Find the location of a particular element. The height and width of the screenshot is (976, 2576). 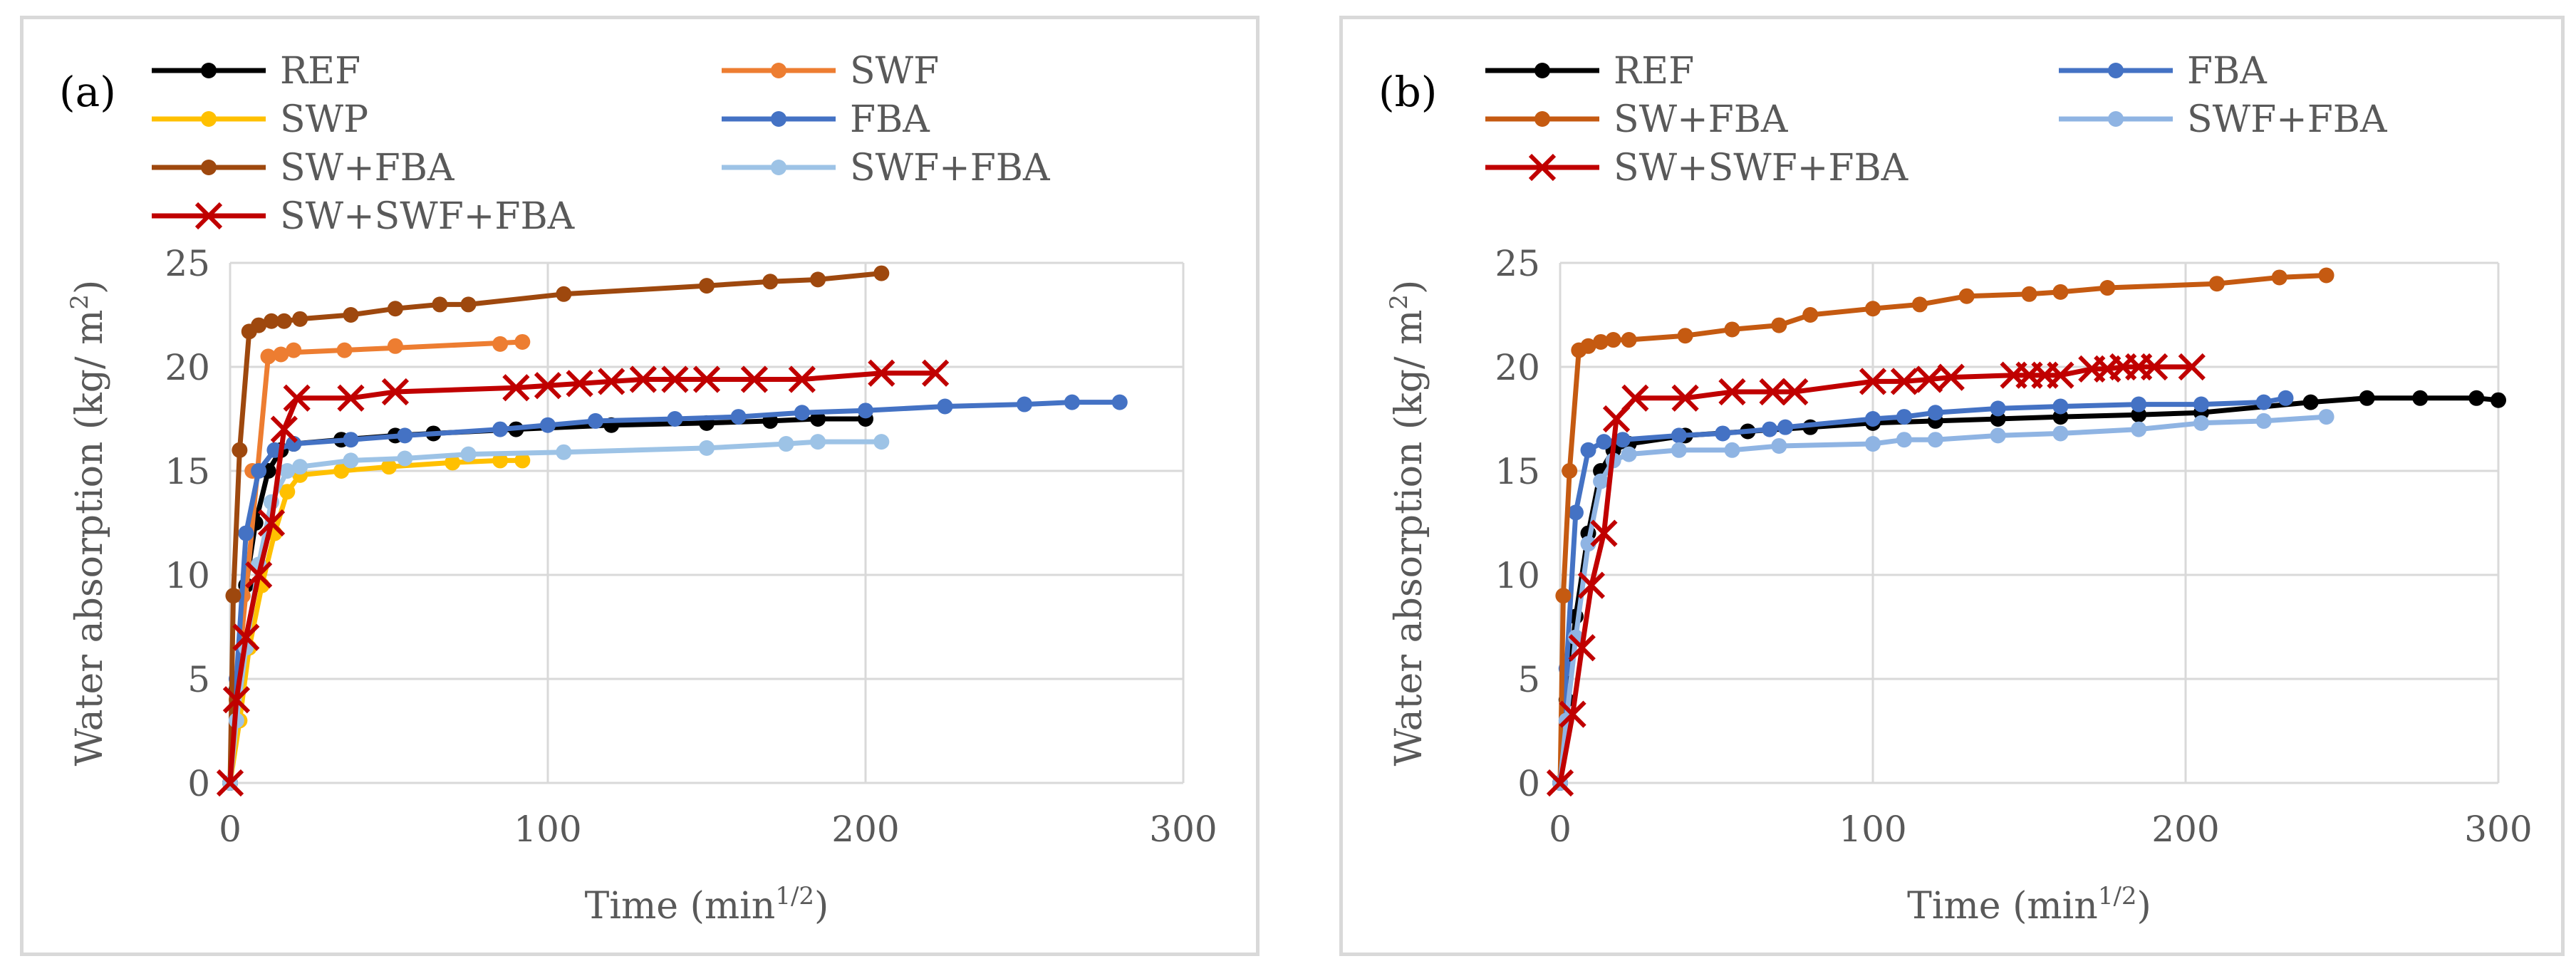

series-line-a-swf-fba is located at coordinates (554, 612).